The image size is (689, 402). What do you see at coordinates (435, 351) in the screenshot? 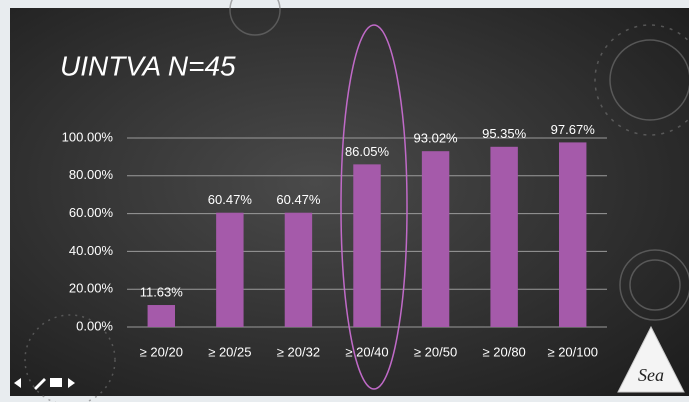
I see `x-tick-label: ≥ 20/50` at bounding box center [435, 351].